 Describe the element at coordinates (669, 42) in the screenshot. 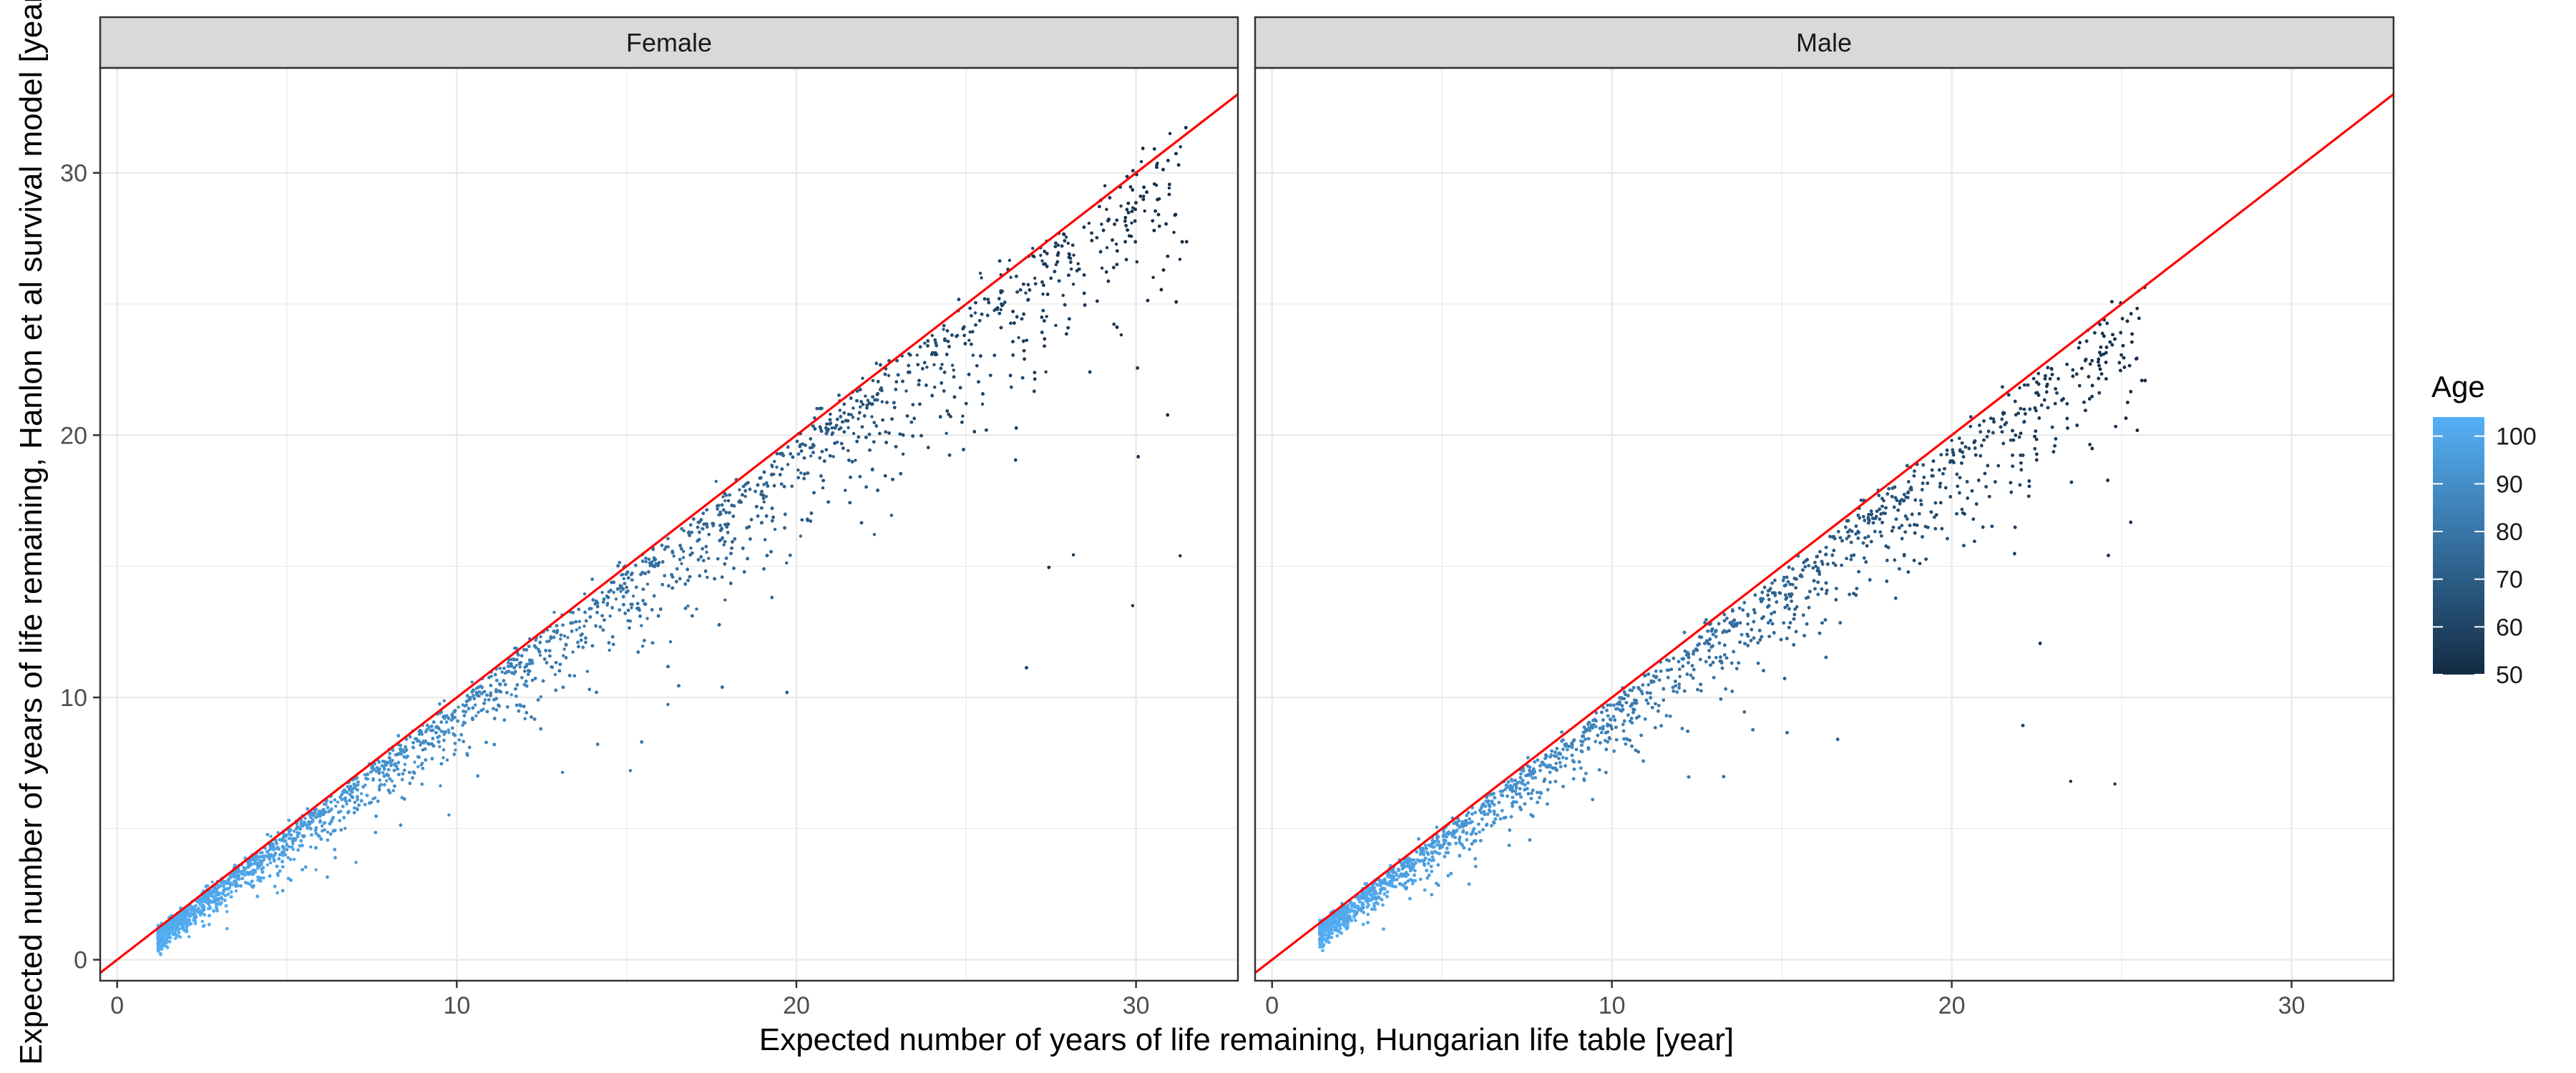

I see `strip-label-female: Female` at that location.